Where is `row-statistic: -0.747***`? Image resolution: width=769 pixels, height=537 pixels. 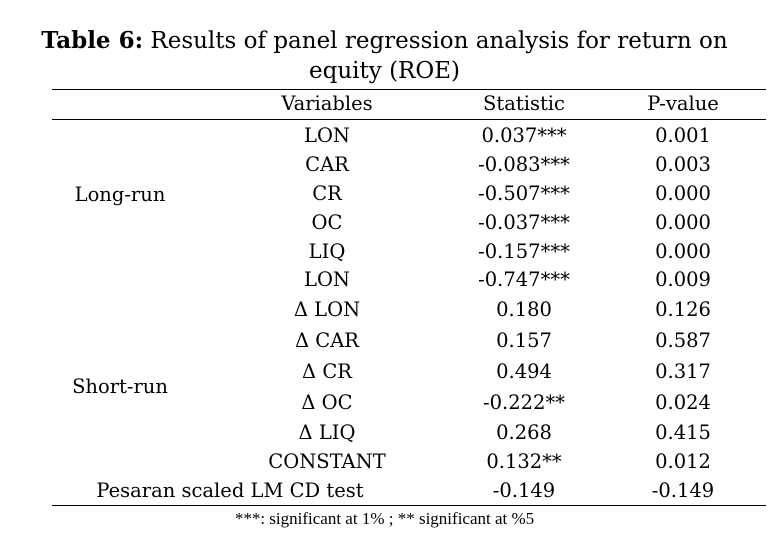 row-statistic: -0.747*** is located at coordinates (524, 279).